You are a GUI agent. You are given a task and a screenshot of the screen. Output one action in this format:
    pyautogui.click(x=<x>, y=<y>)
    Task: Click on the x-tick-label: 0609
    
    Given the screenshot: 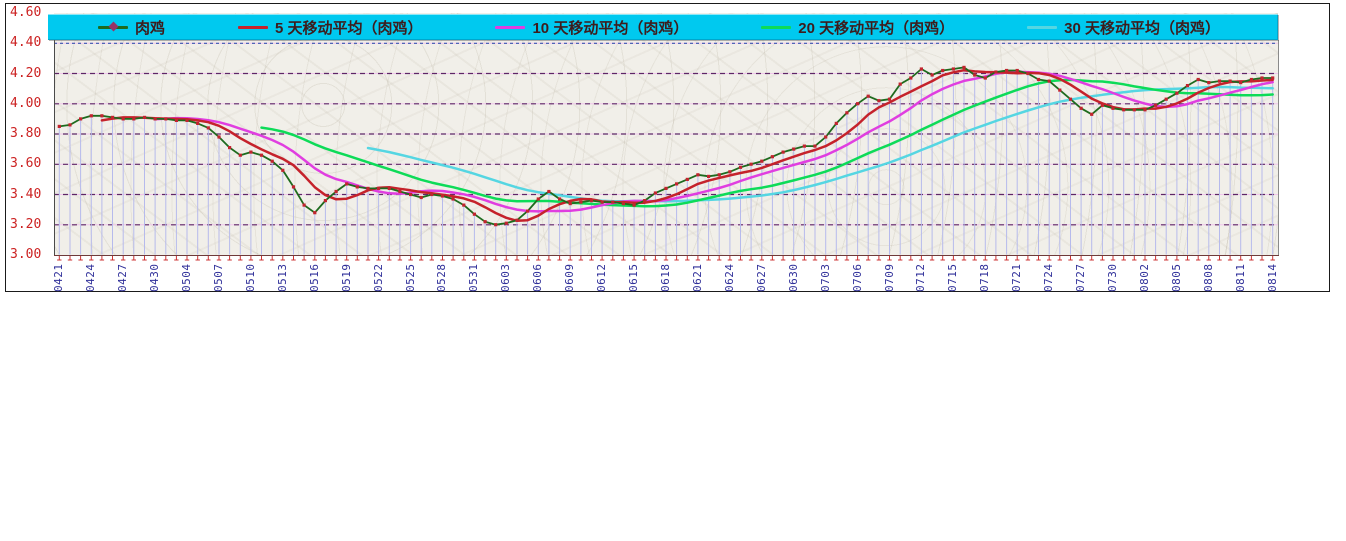 What is the action you would take?
    pyautogui.click(x=569, y=278)
    